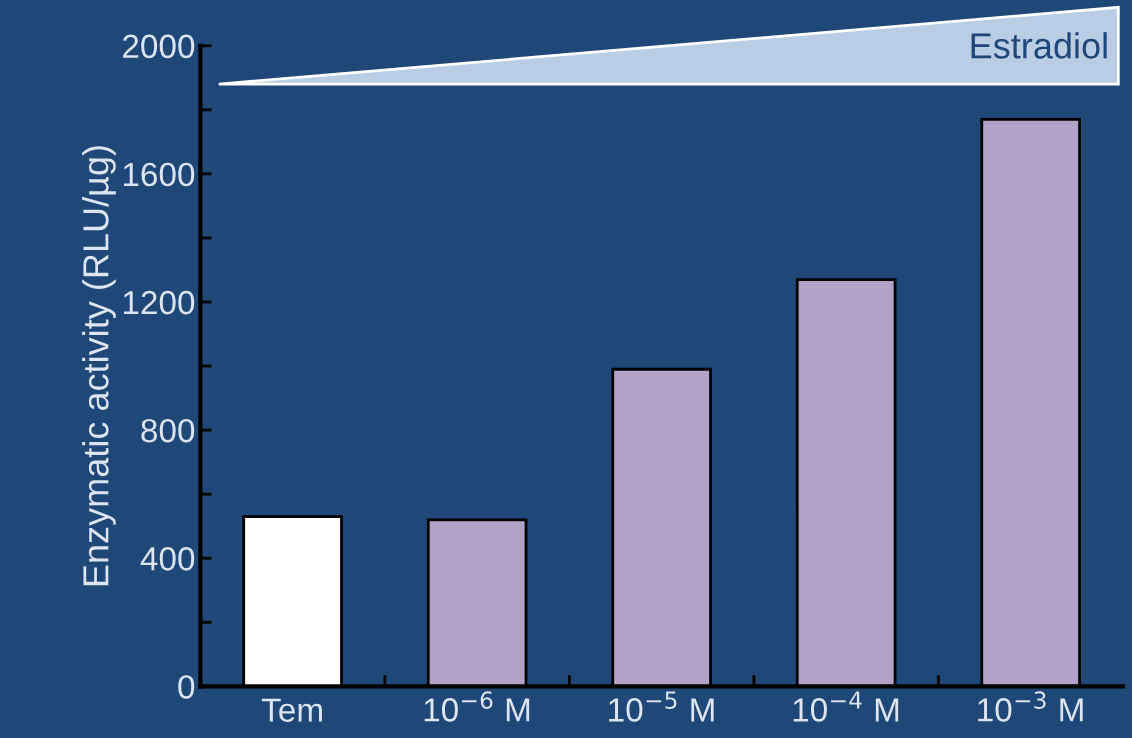 This screenshot has height=738, width=1132. What do you see at coordinates (159, 46) in the screenshot?
I see `y-tick-label: 2000` at bounding box center [159, 46].